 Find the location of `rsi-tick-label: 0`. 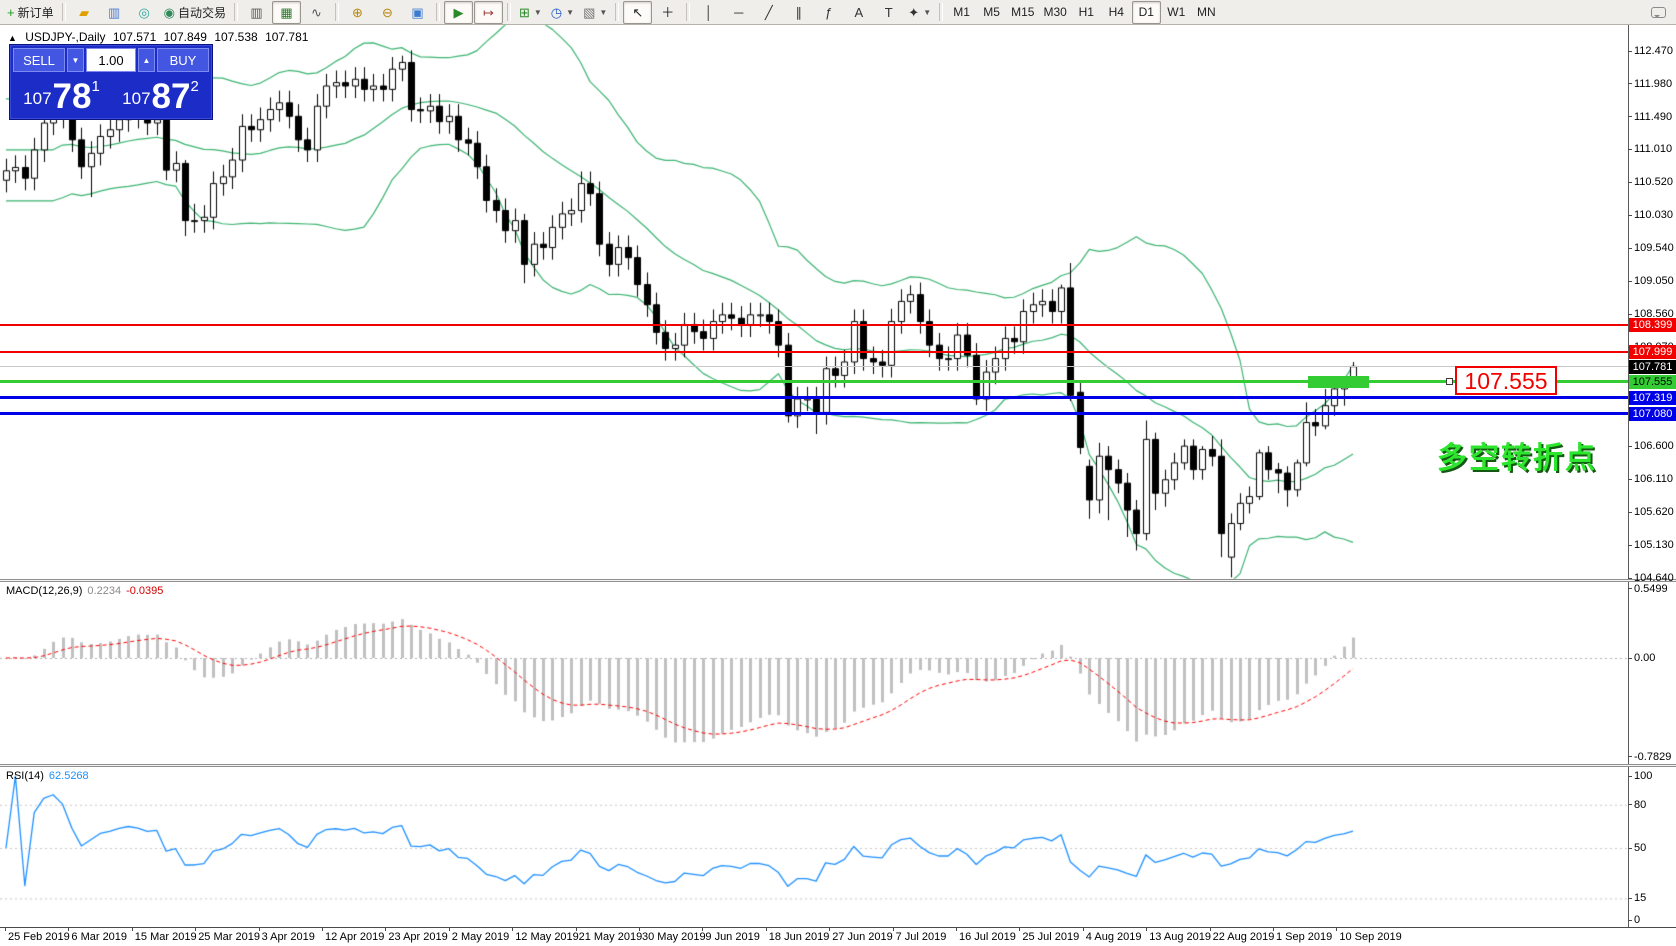

rsi-tick-label: 0 is located at coordinates (1637, 920).